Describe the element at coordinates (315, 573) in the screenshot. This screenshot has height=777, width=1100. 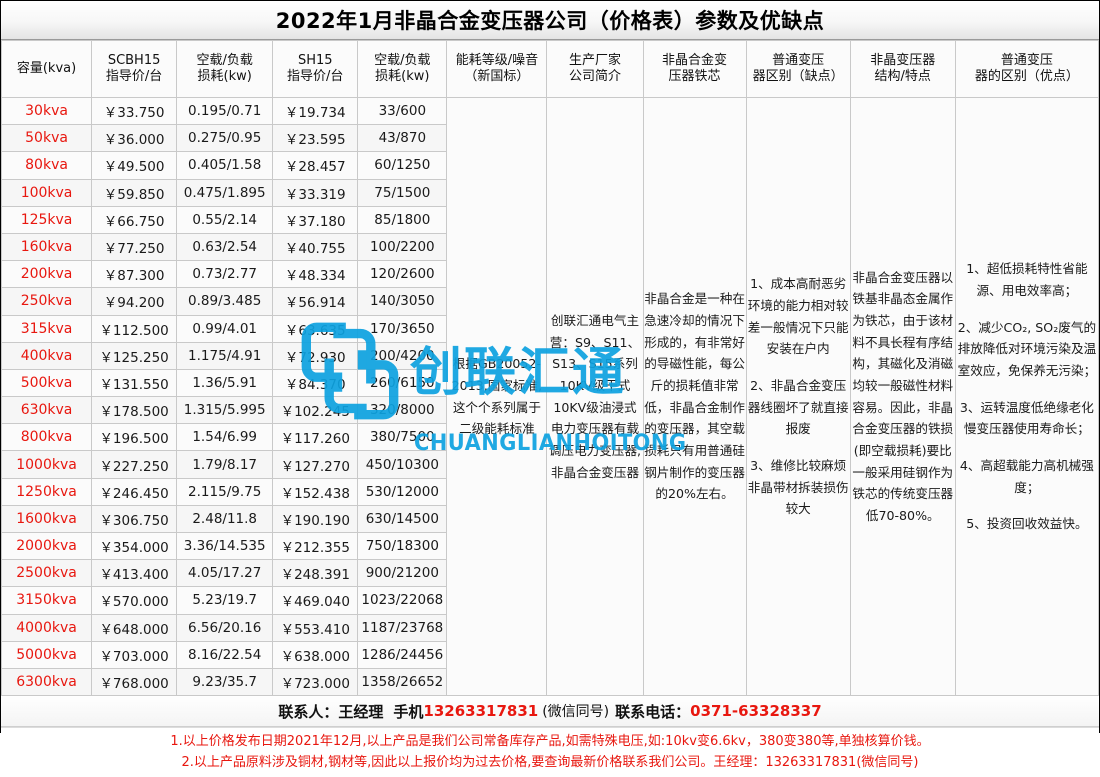
I see `cell-sh15-price: ￥248.391` at that location.